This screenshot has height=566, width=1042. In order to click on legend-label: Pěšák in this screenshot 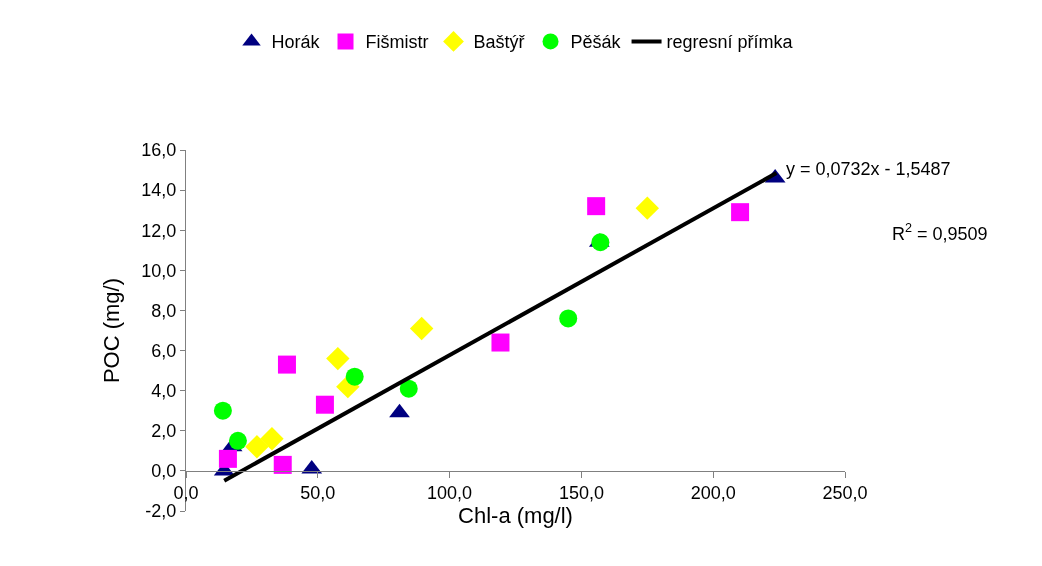, I will do `click(596, 42)`.